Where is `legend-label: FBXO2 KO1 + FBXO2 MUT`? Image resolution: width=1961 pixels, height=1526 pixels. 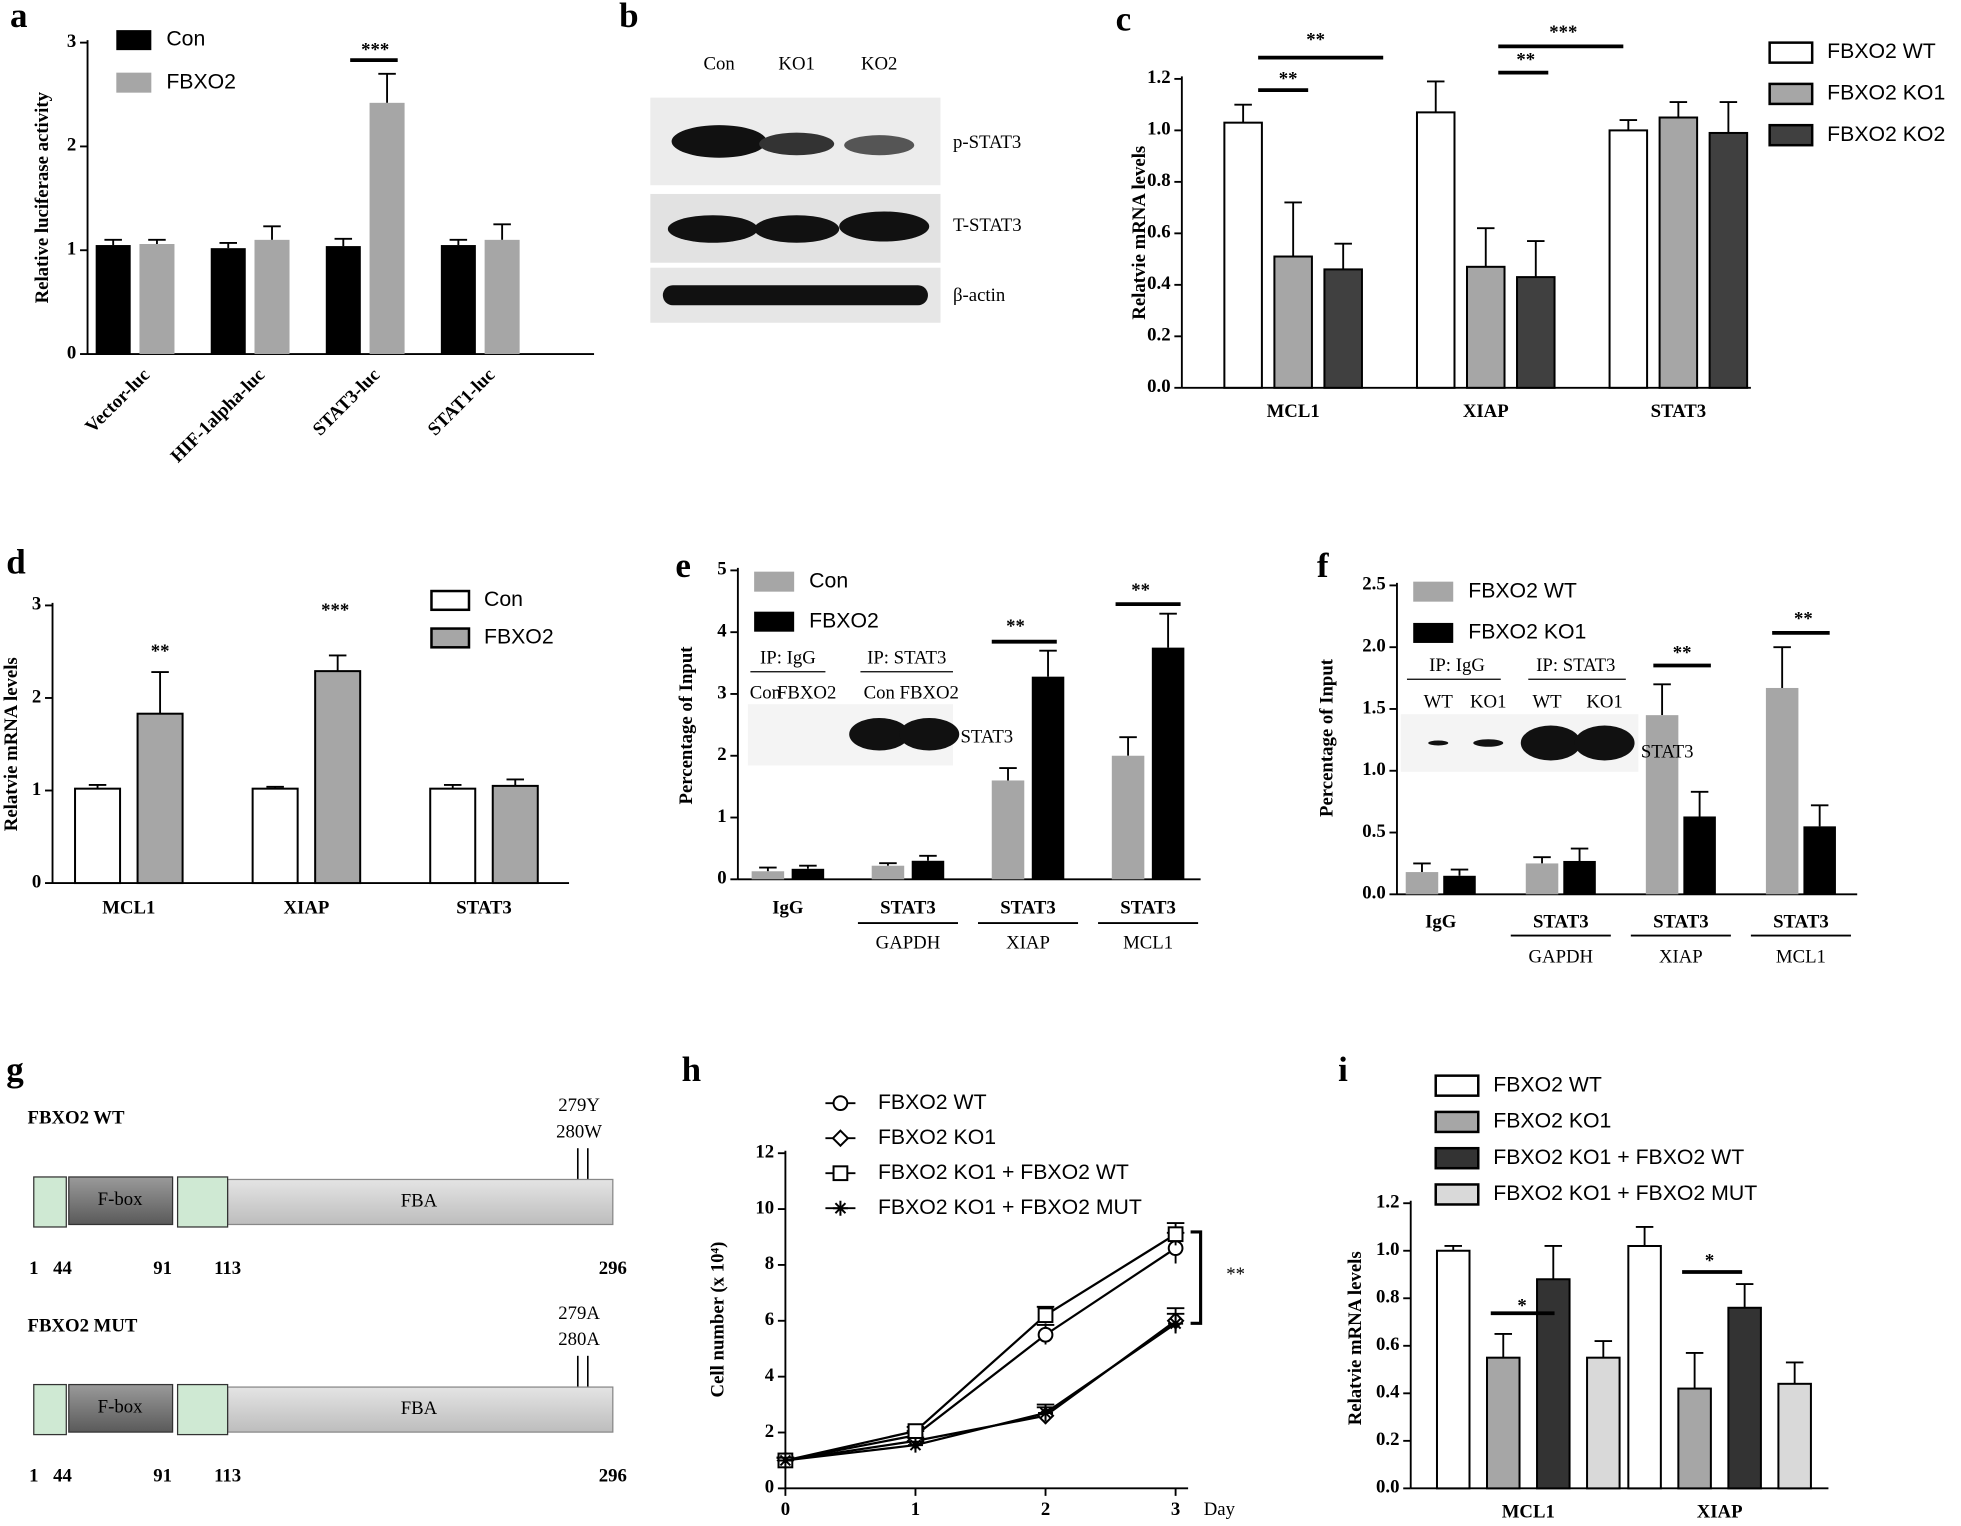
legend-label: FBXO2 KO1 + FBXO2 MUT is located at coordinates (1625, 1193).